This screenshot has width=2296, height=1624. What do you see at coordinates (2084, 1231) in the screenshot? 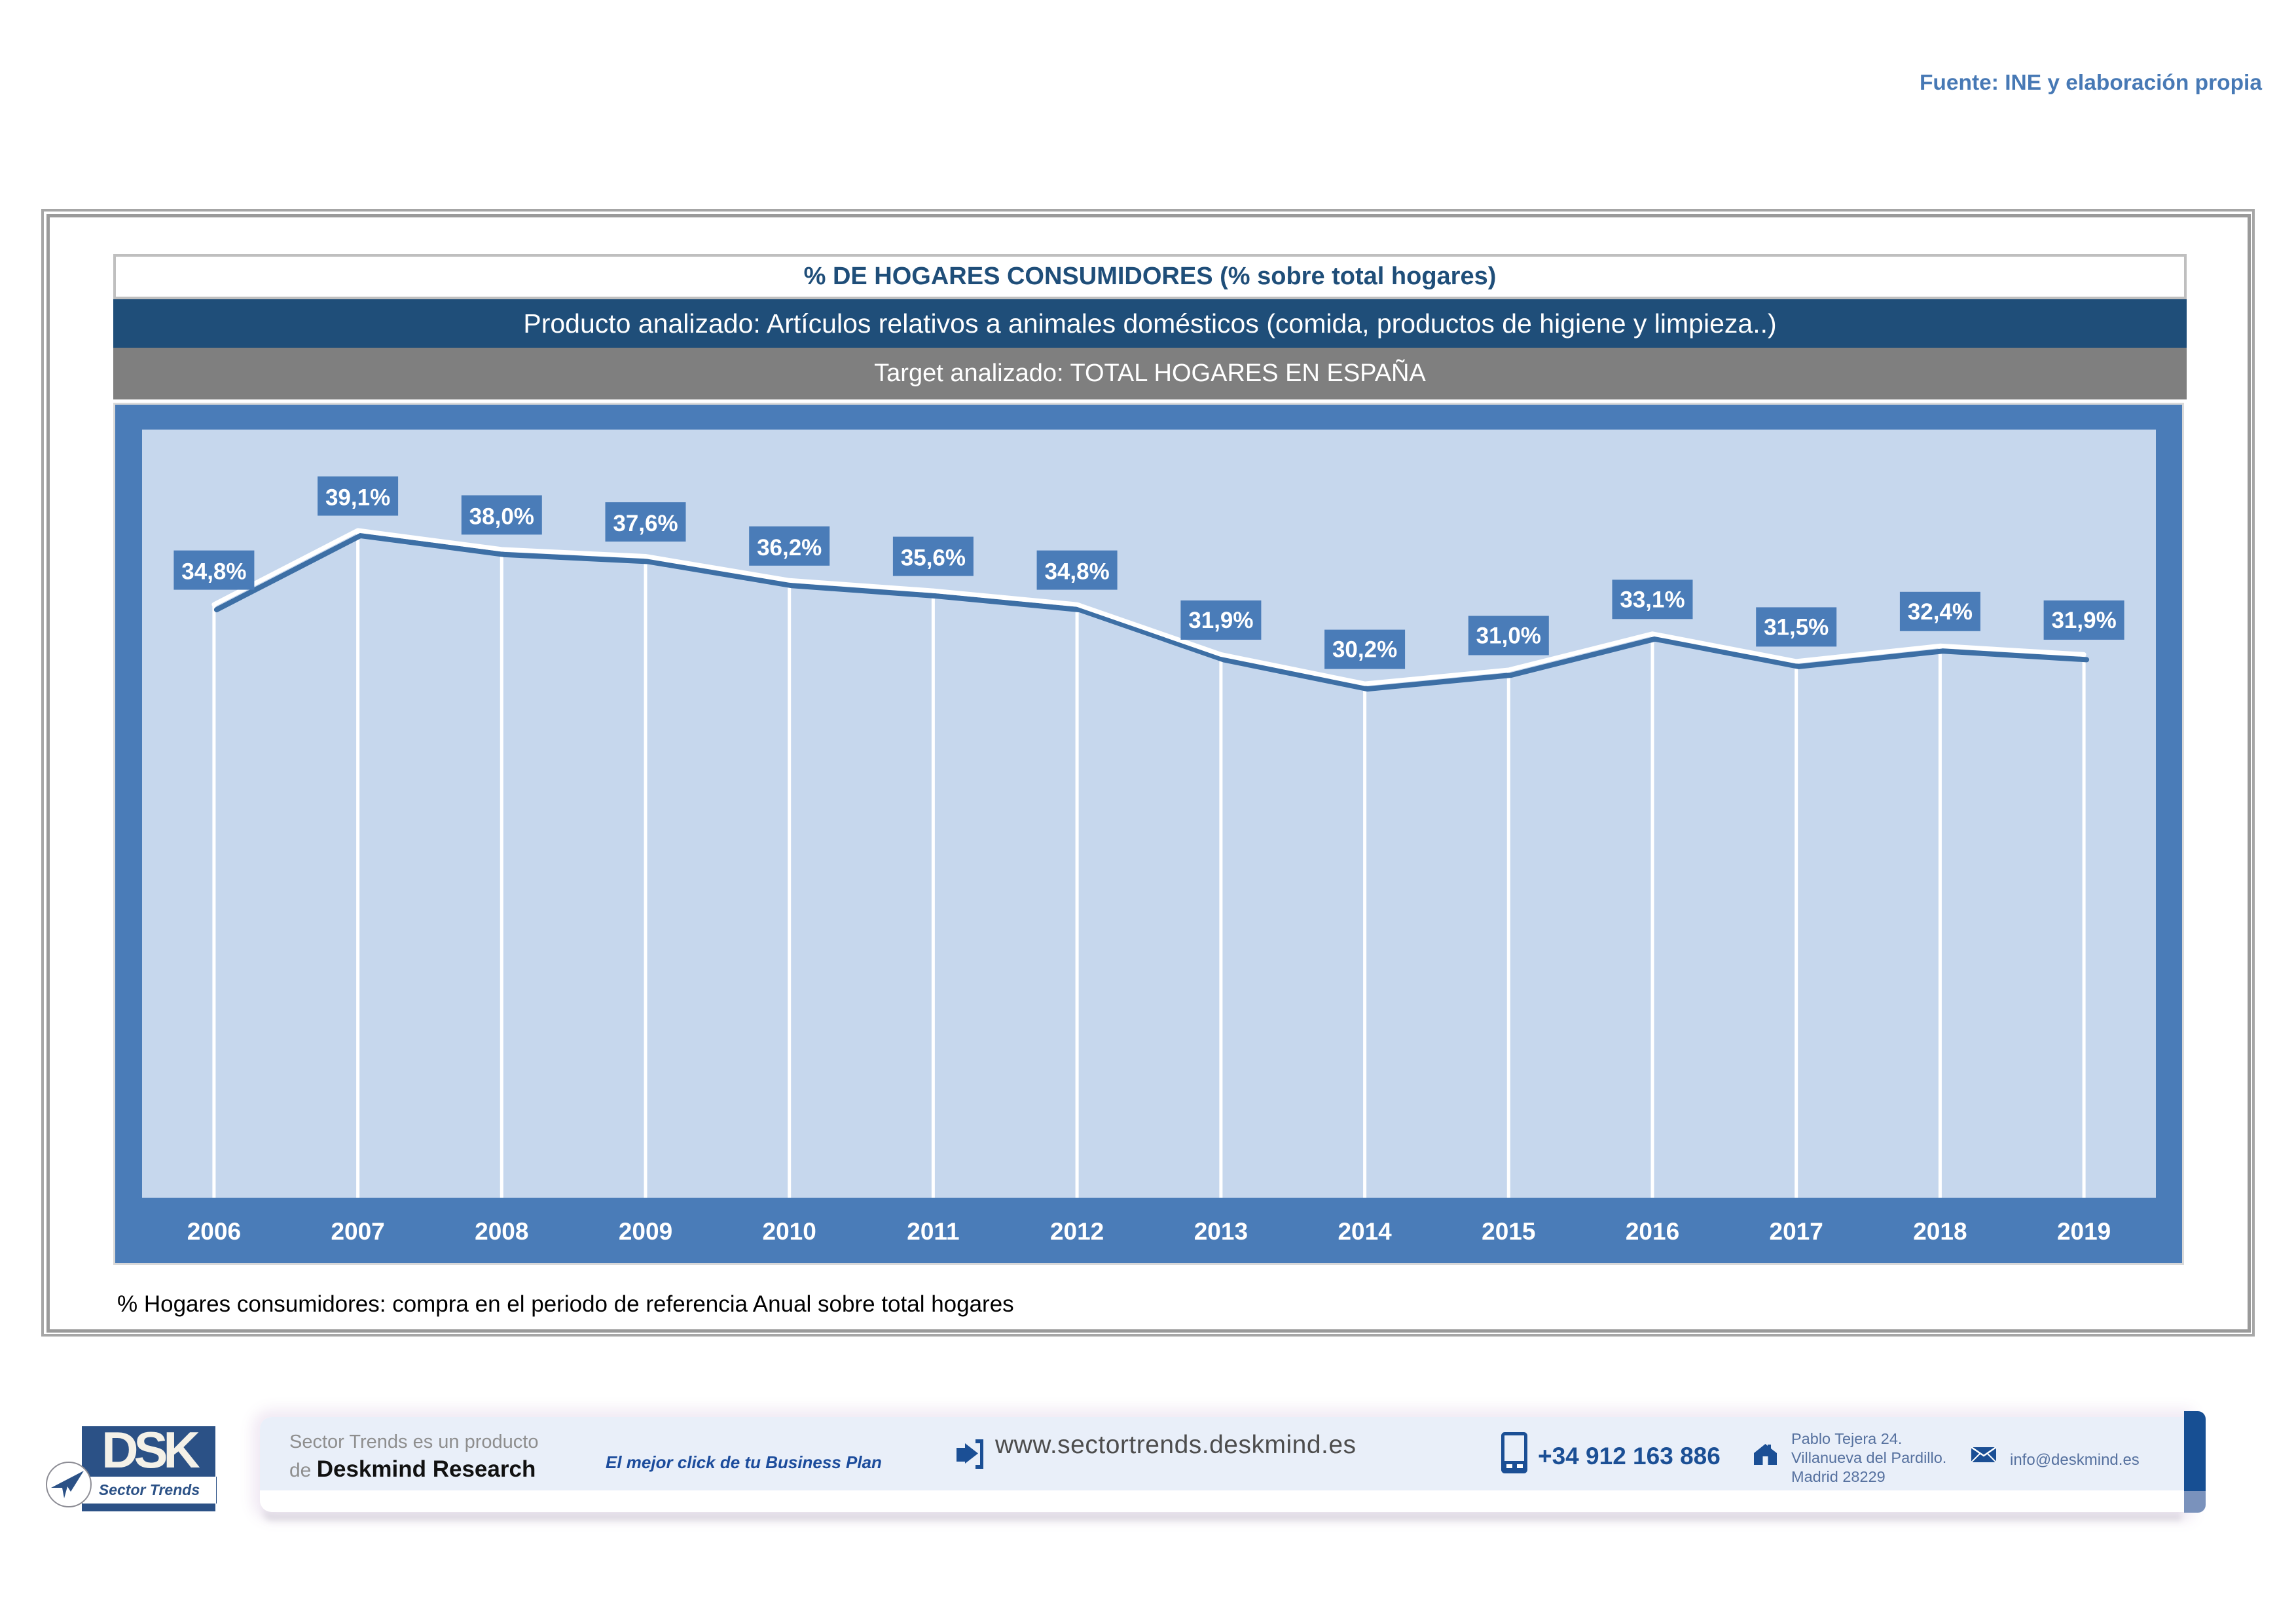
I see `svg-text: 2019` at bounding box center [2084, 1231].